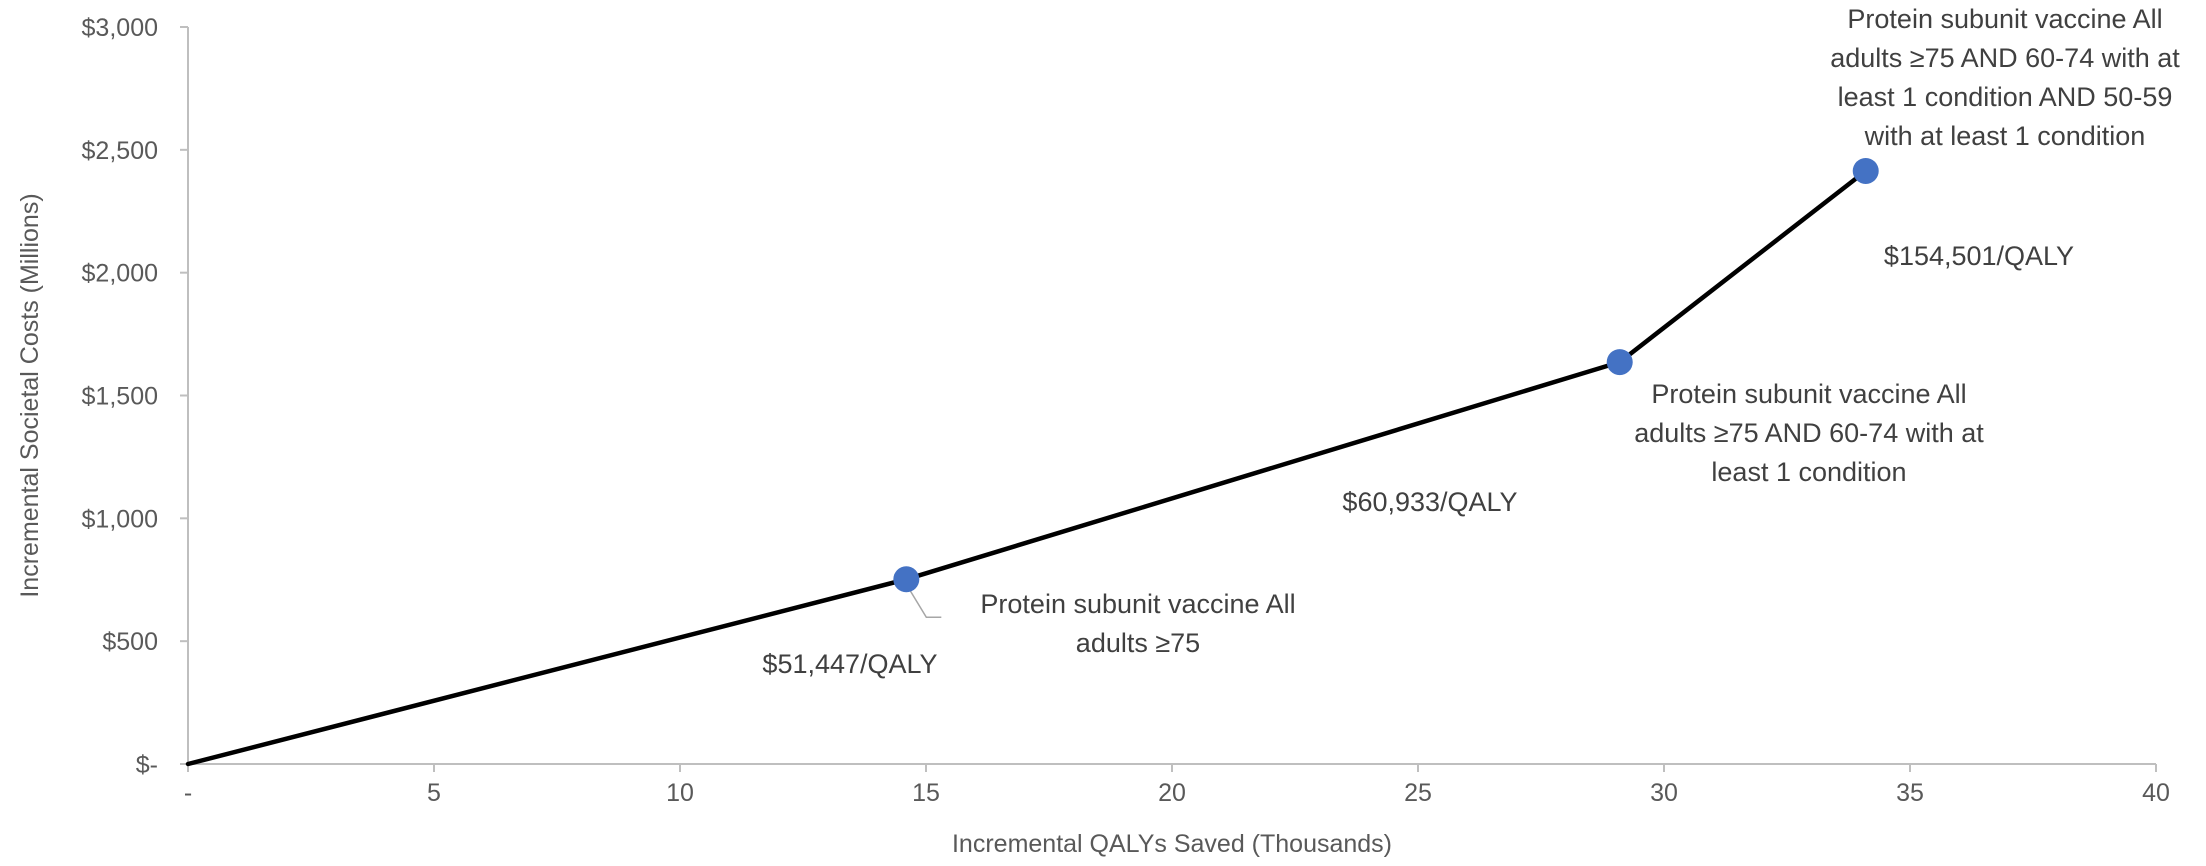 The image size is (2206, 866). Describe the element at coordinates (120, 151) in the screenshot. I see `y-tick-label: $2,500` at that location.